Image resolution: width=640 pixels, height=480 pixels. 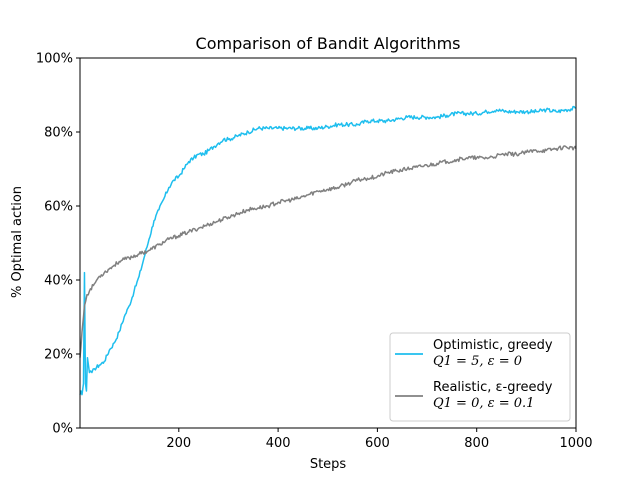 I want to click on x-tick-label: 600, so click(x=377, y=443).